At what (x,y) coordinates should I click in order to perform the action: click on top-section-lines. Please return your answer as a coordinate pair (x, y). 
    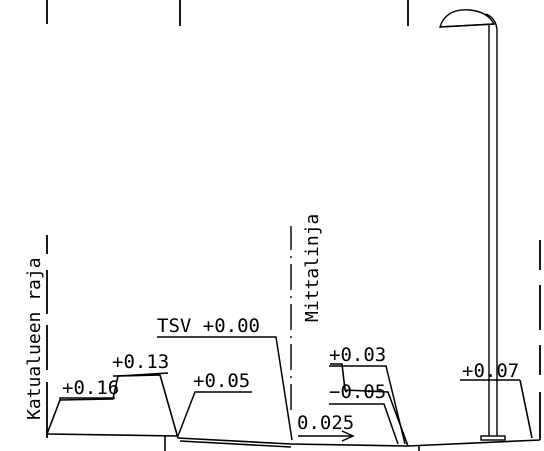
    Looking at the image, I should click on (227, 13).